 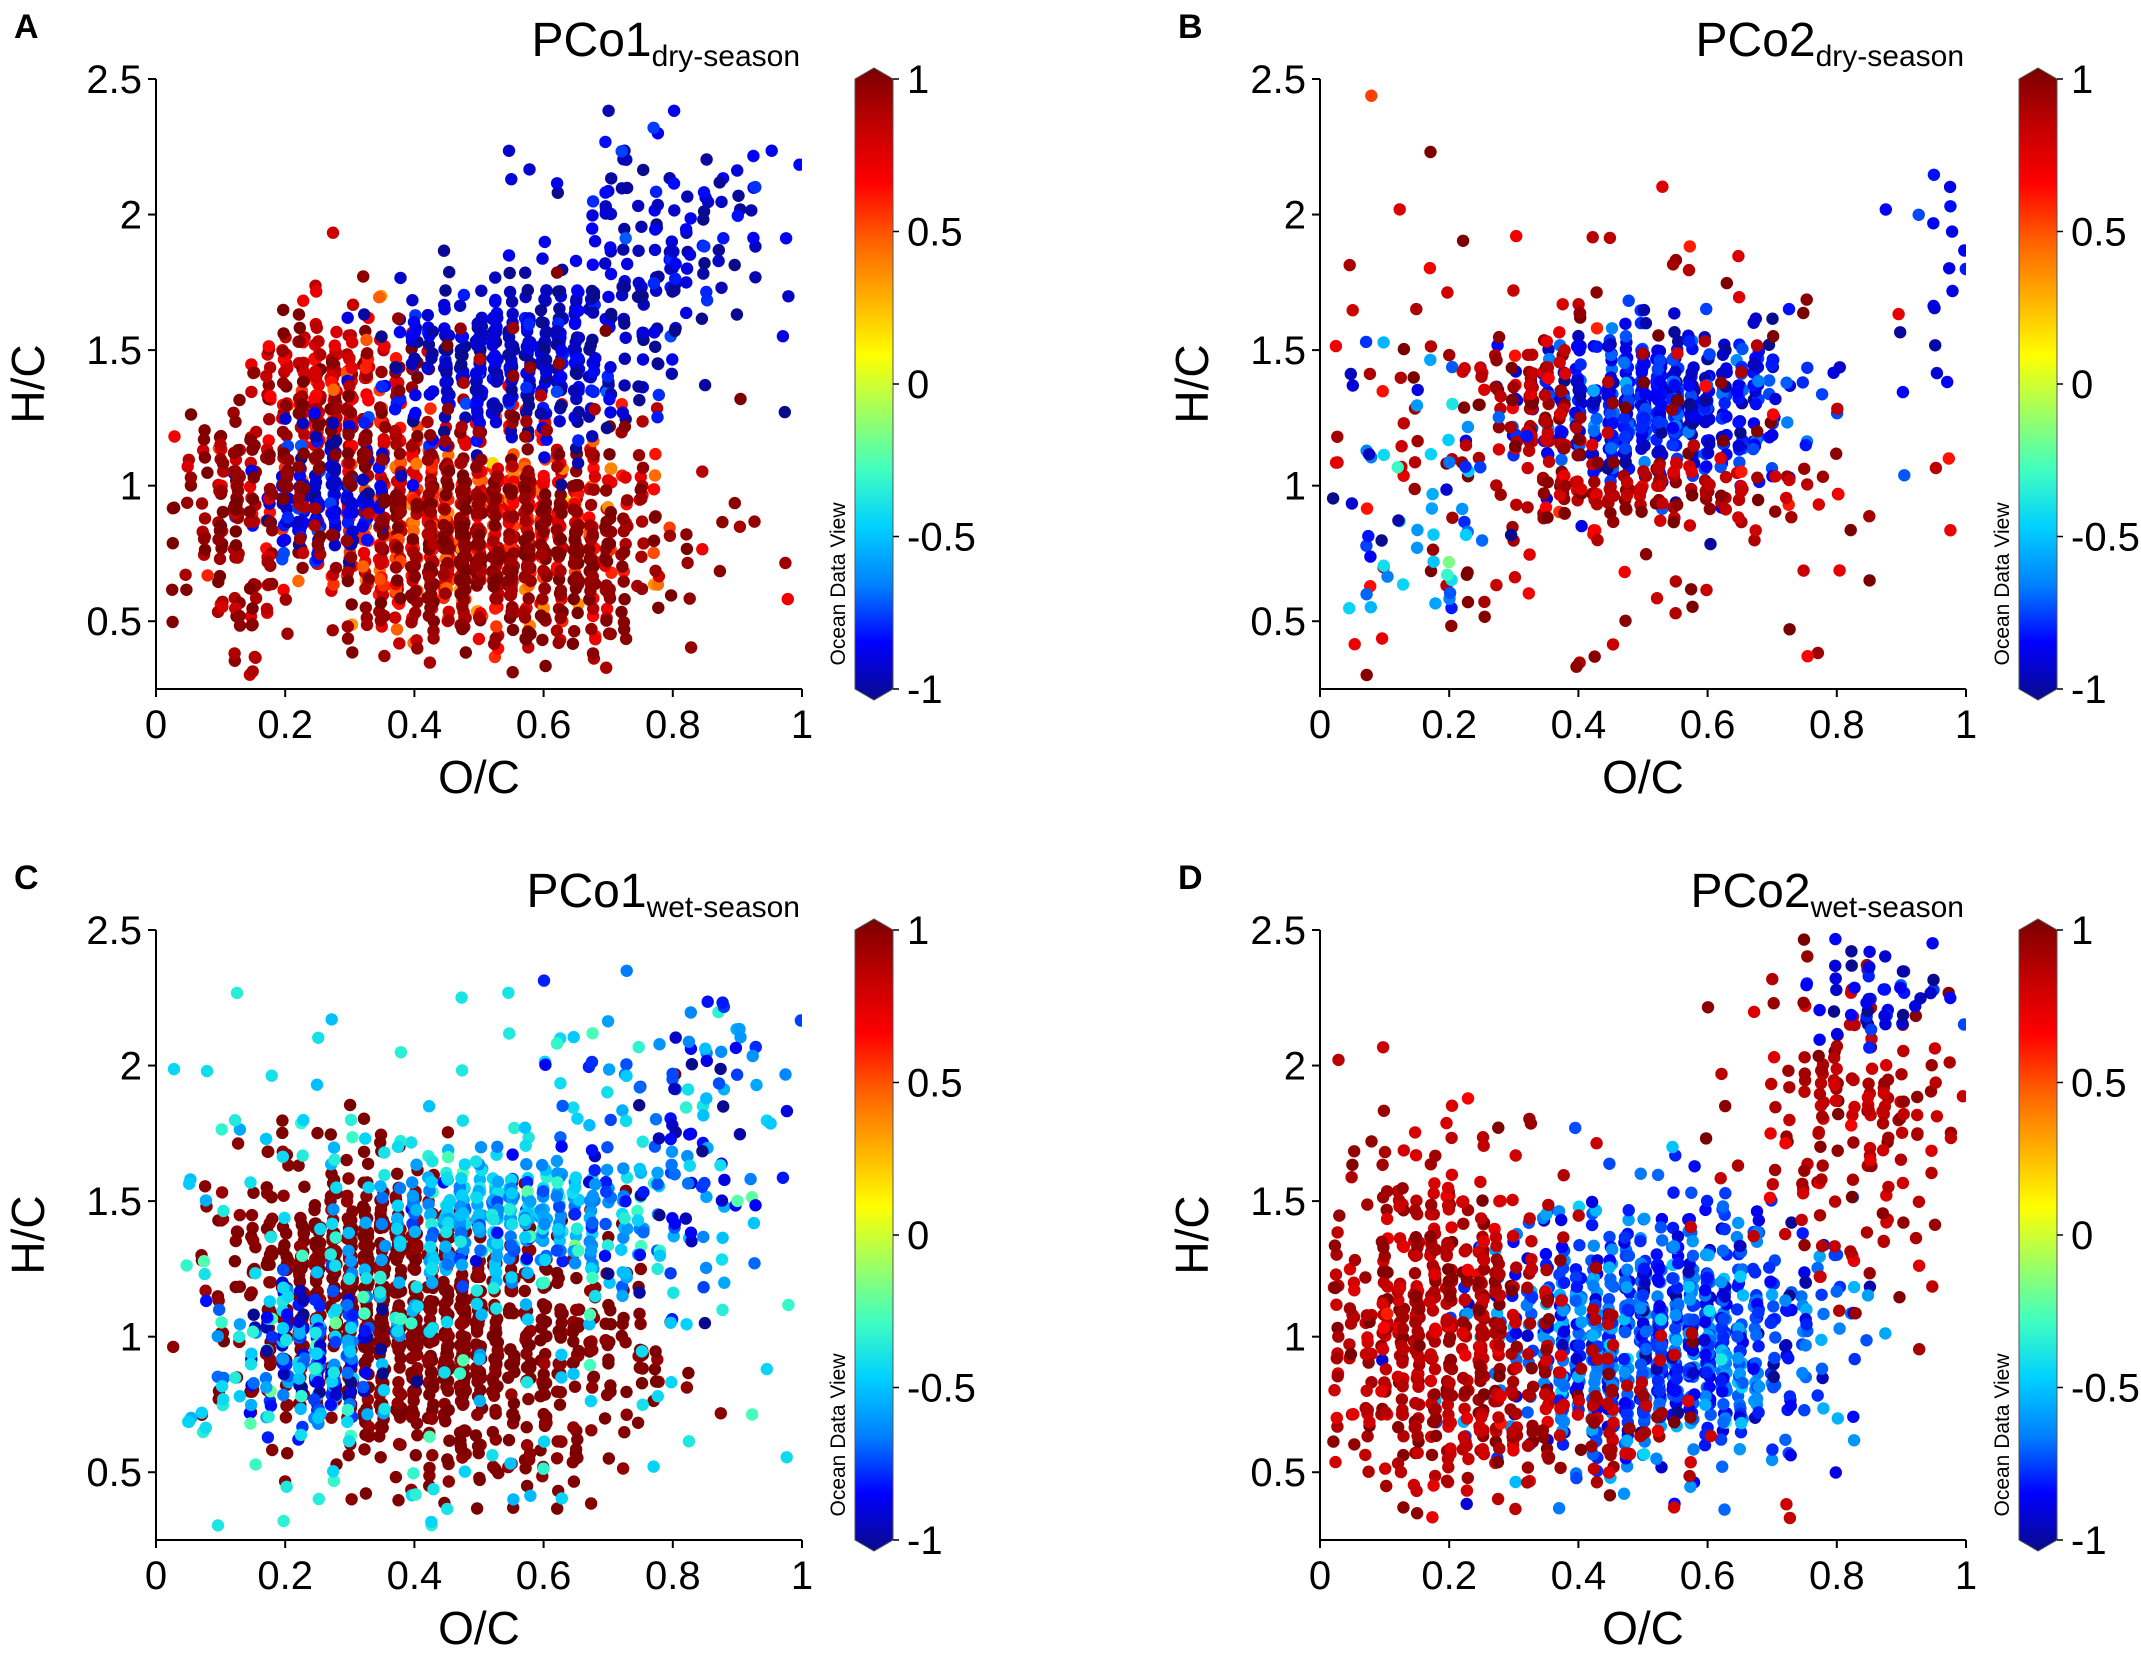 What do you see at coordinates (2038, 384) in the screenshot?
I see `colorbar-gradient` at bounding box center [2038, 384].